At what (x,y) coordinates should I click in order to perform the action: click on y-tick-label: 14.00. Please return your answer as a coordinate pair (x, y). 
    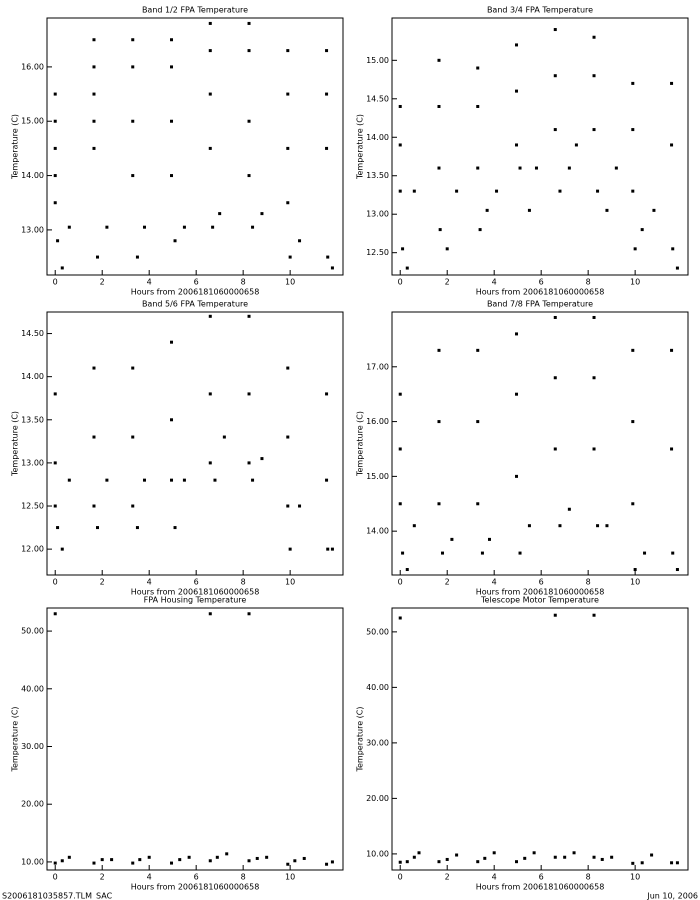
    Looking at the image, I should click on (377, 531).